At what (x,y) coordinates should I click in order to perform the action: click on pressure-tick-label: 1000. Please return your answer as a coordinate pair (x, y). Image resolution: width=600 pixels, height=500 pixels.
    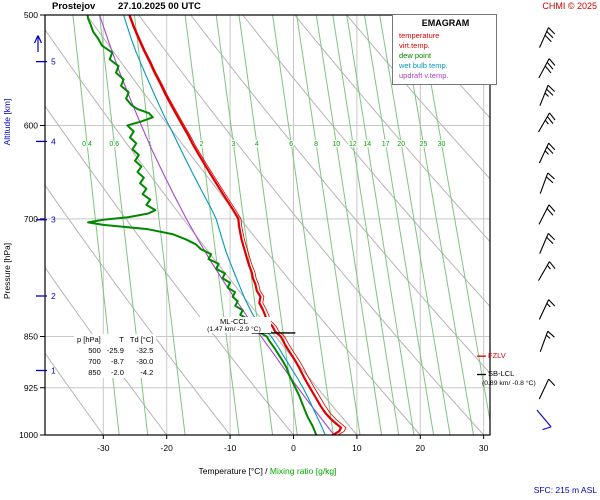
    Looking at the image, I should click on (28, 435).